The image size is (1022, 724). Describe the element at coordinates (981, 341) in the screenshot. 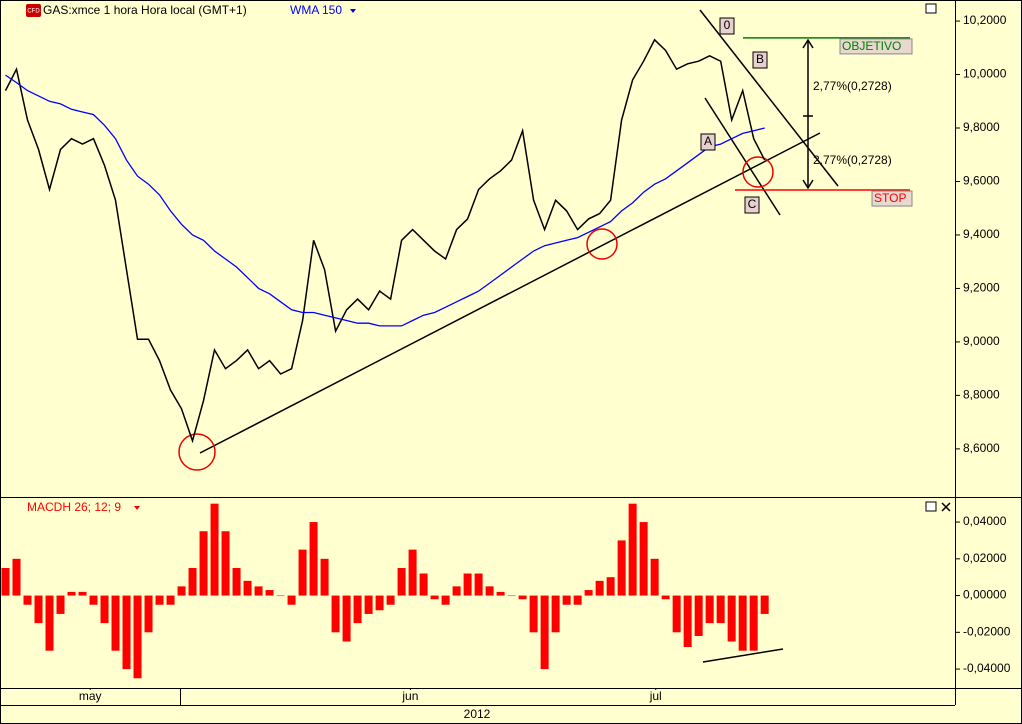

I see `y-tick-label: 9,0000` at that location.